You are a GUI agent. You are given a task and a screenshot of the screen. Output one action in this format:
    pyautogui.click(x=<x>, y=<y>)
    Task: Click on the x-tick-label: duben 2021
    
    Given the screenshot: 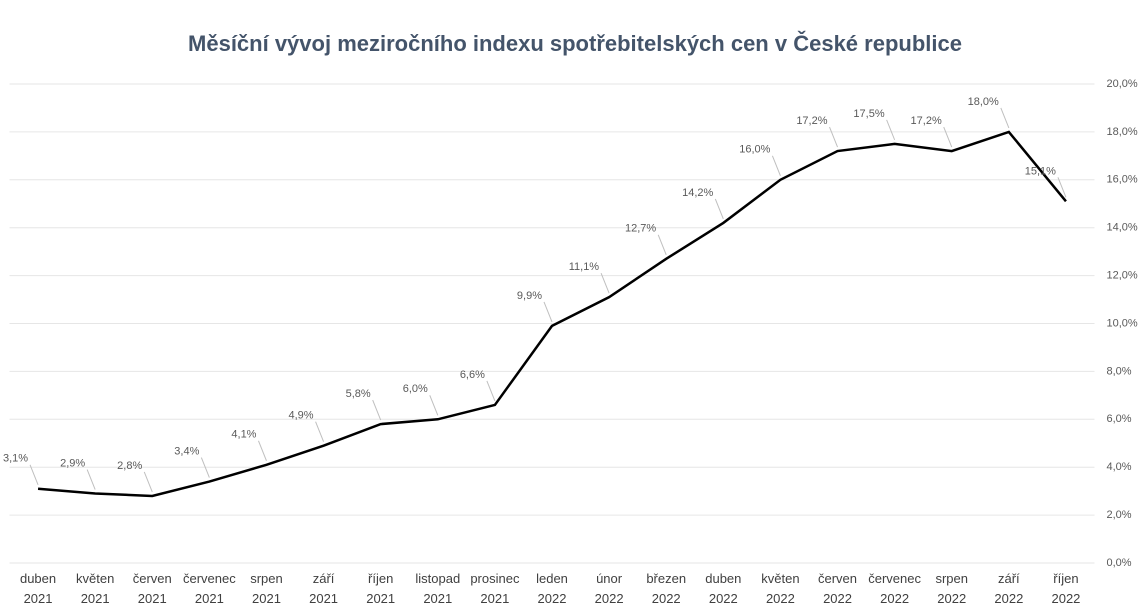 What is the action you would take?
    pyautogui.click(x=38, y=588)
    